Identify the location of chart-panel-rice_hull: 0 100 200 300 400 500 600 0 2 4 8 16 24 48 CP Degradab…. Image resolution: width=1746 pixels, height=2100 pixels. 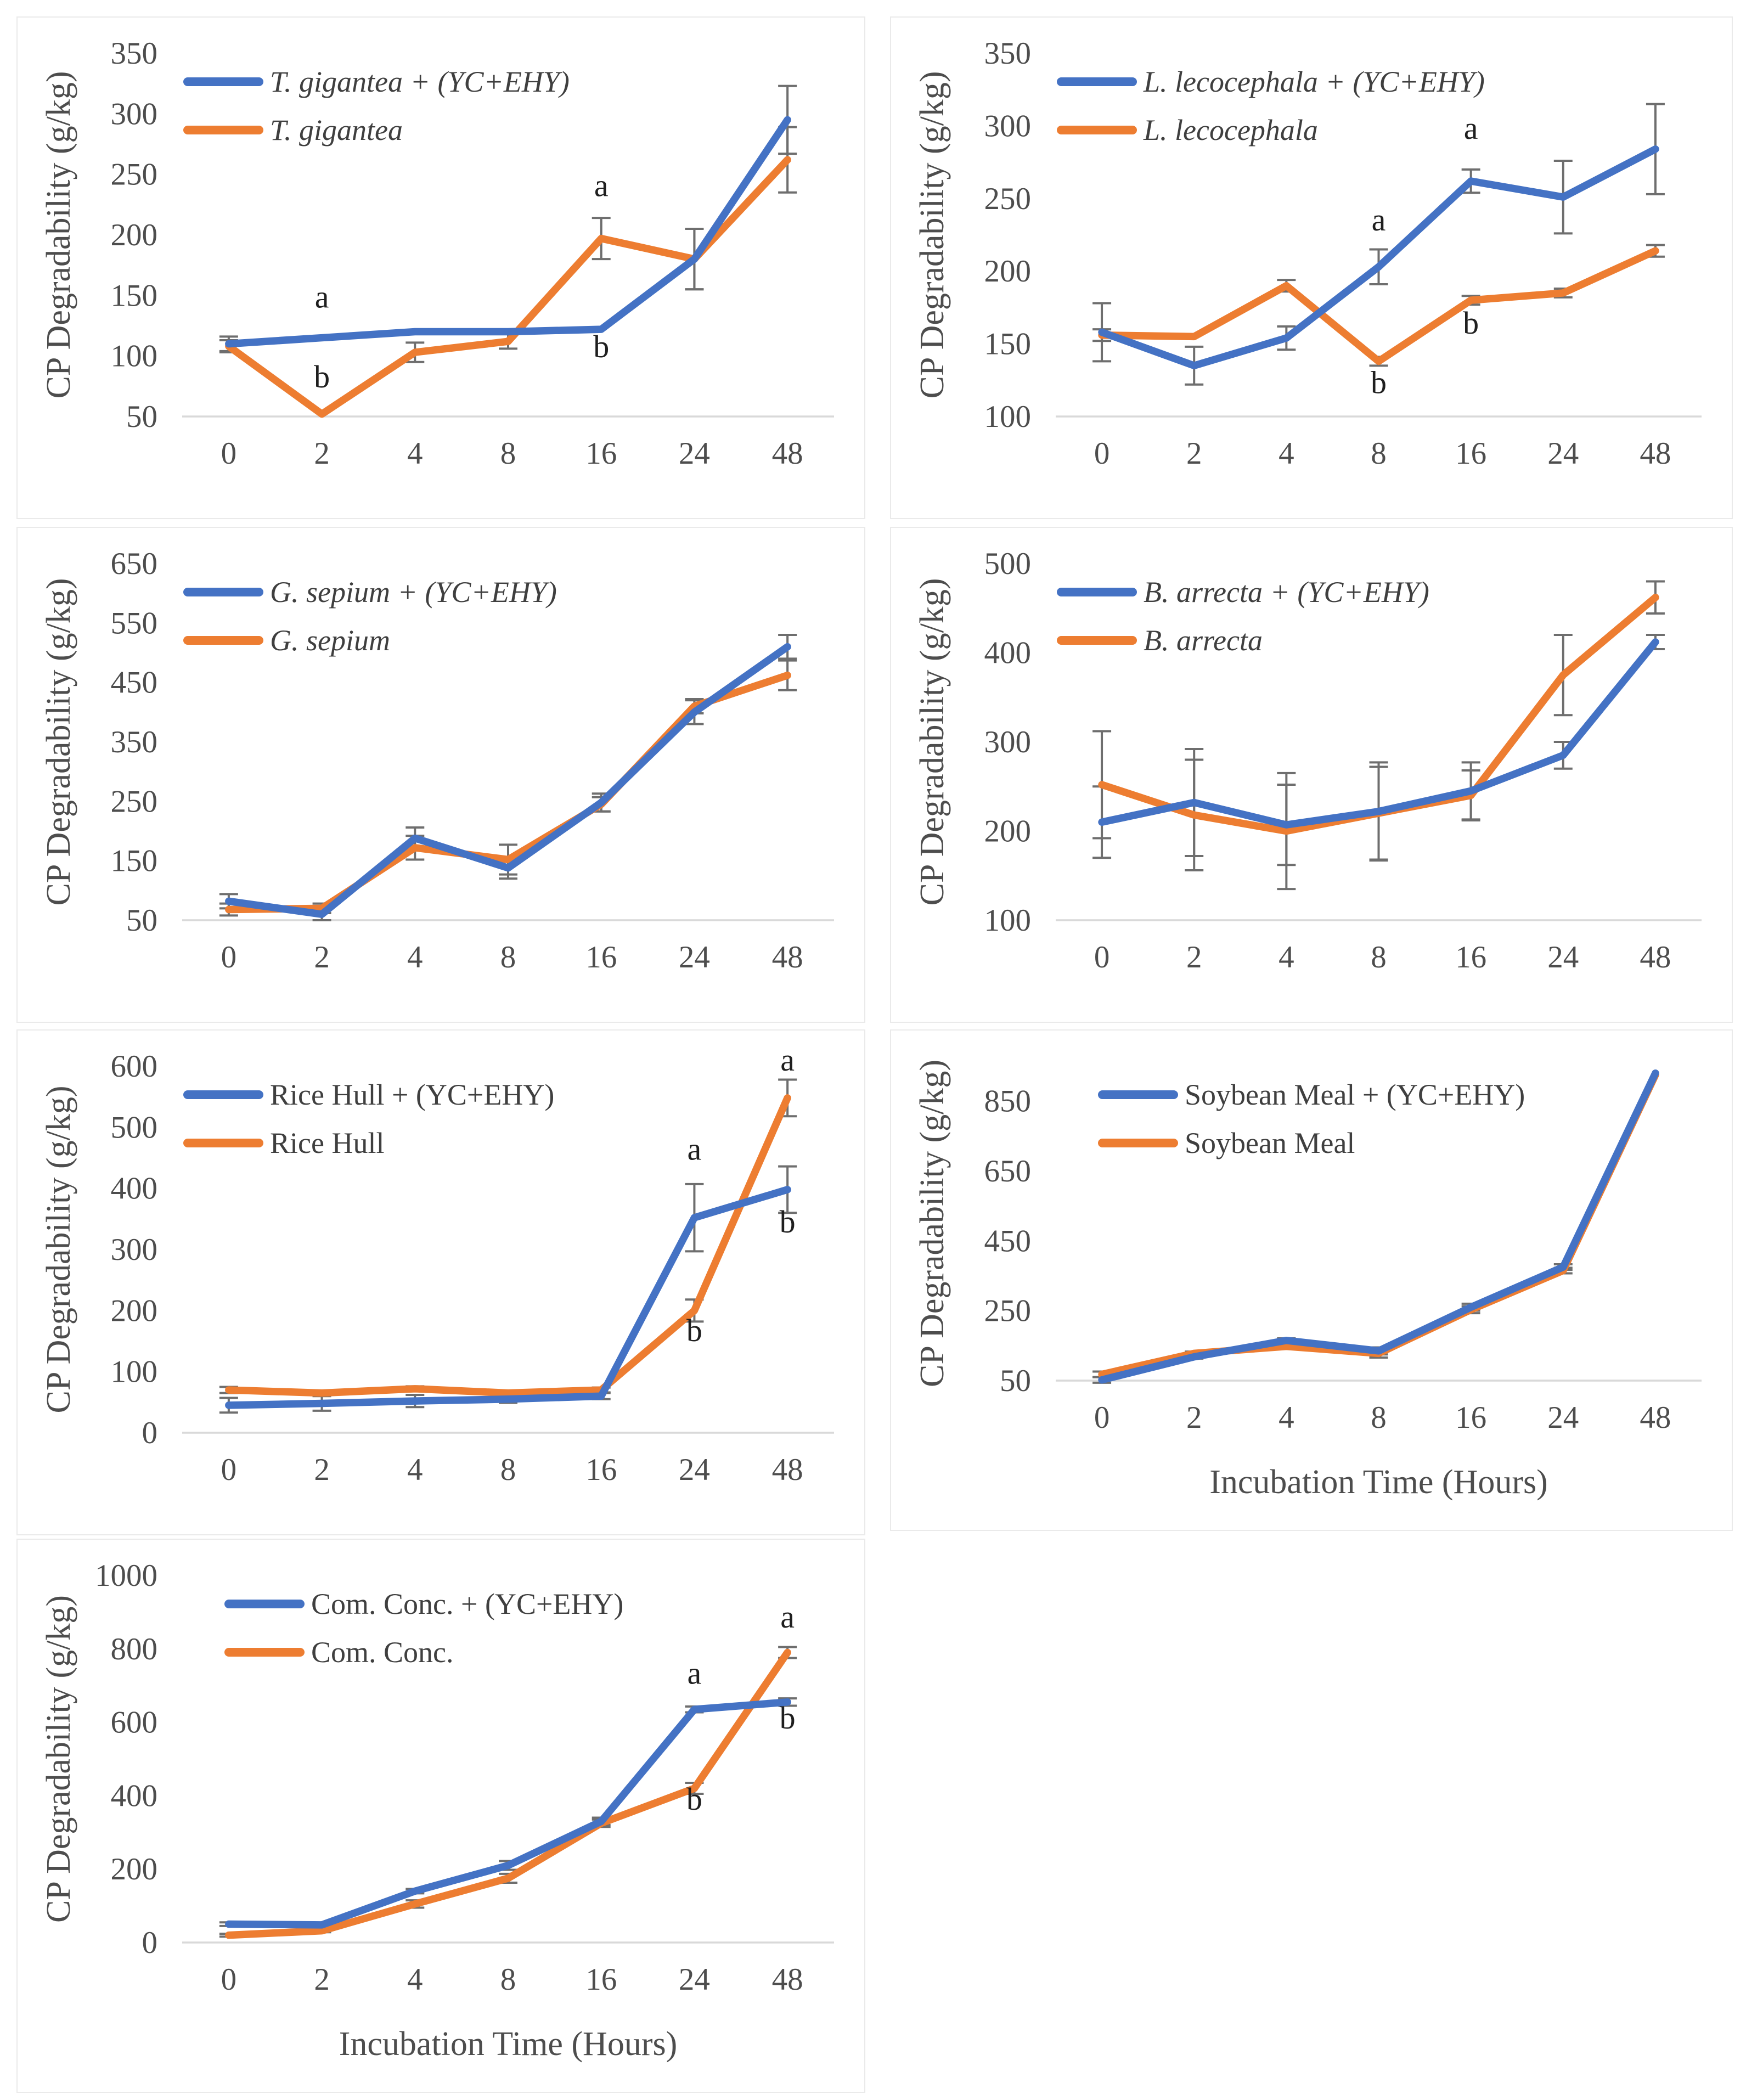
(440, 1282).